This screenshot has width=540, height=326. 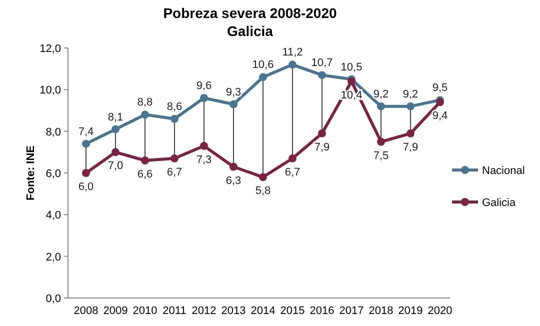 I want to click on y-tick-label: 12,0, so click(x=50, y=49).